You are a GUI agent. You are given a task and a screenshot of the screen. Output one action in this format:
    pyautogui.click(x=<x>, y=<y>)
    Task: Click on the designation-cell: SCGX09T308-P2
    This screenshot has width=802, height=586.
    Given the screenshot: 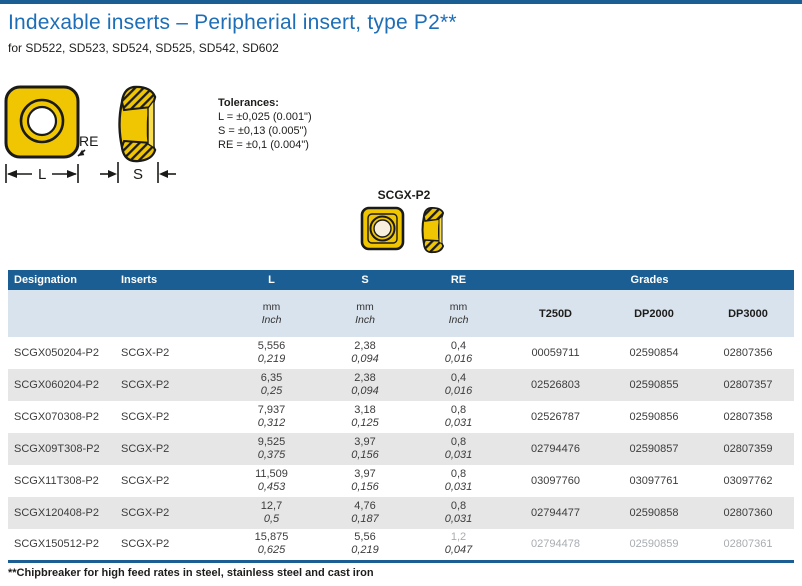 What is the action you would take?
    pyautogui.click(x=57, y=449)
    